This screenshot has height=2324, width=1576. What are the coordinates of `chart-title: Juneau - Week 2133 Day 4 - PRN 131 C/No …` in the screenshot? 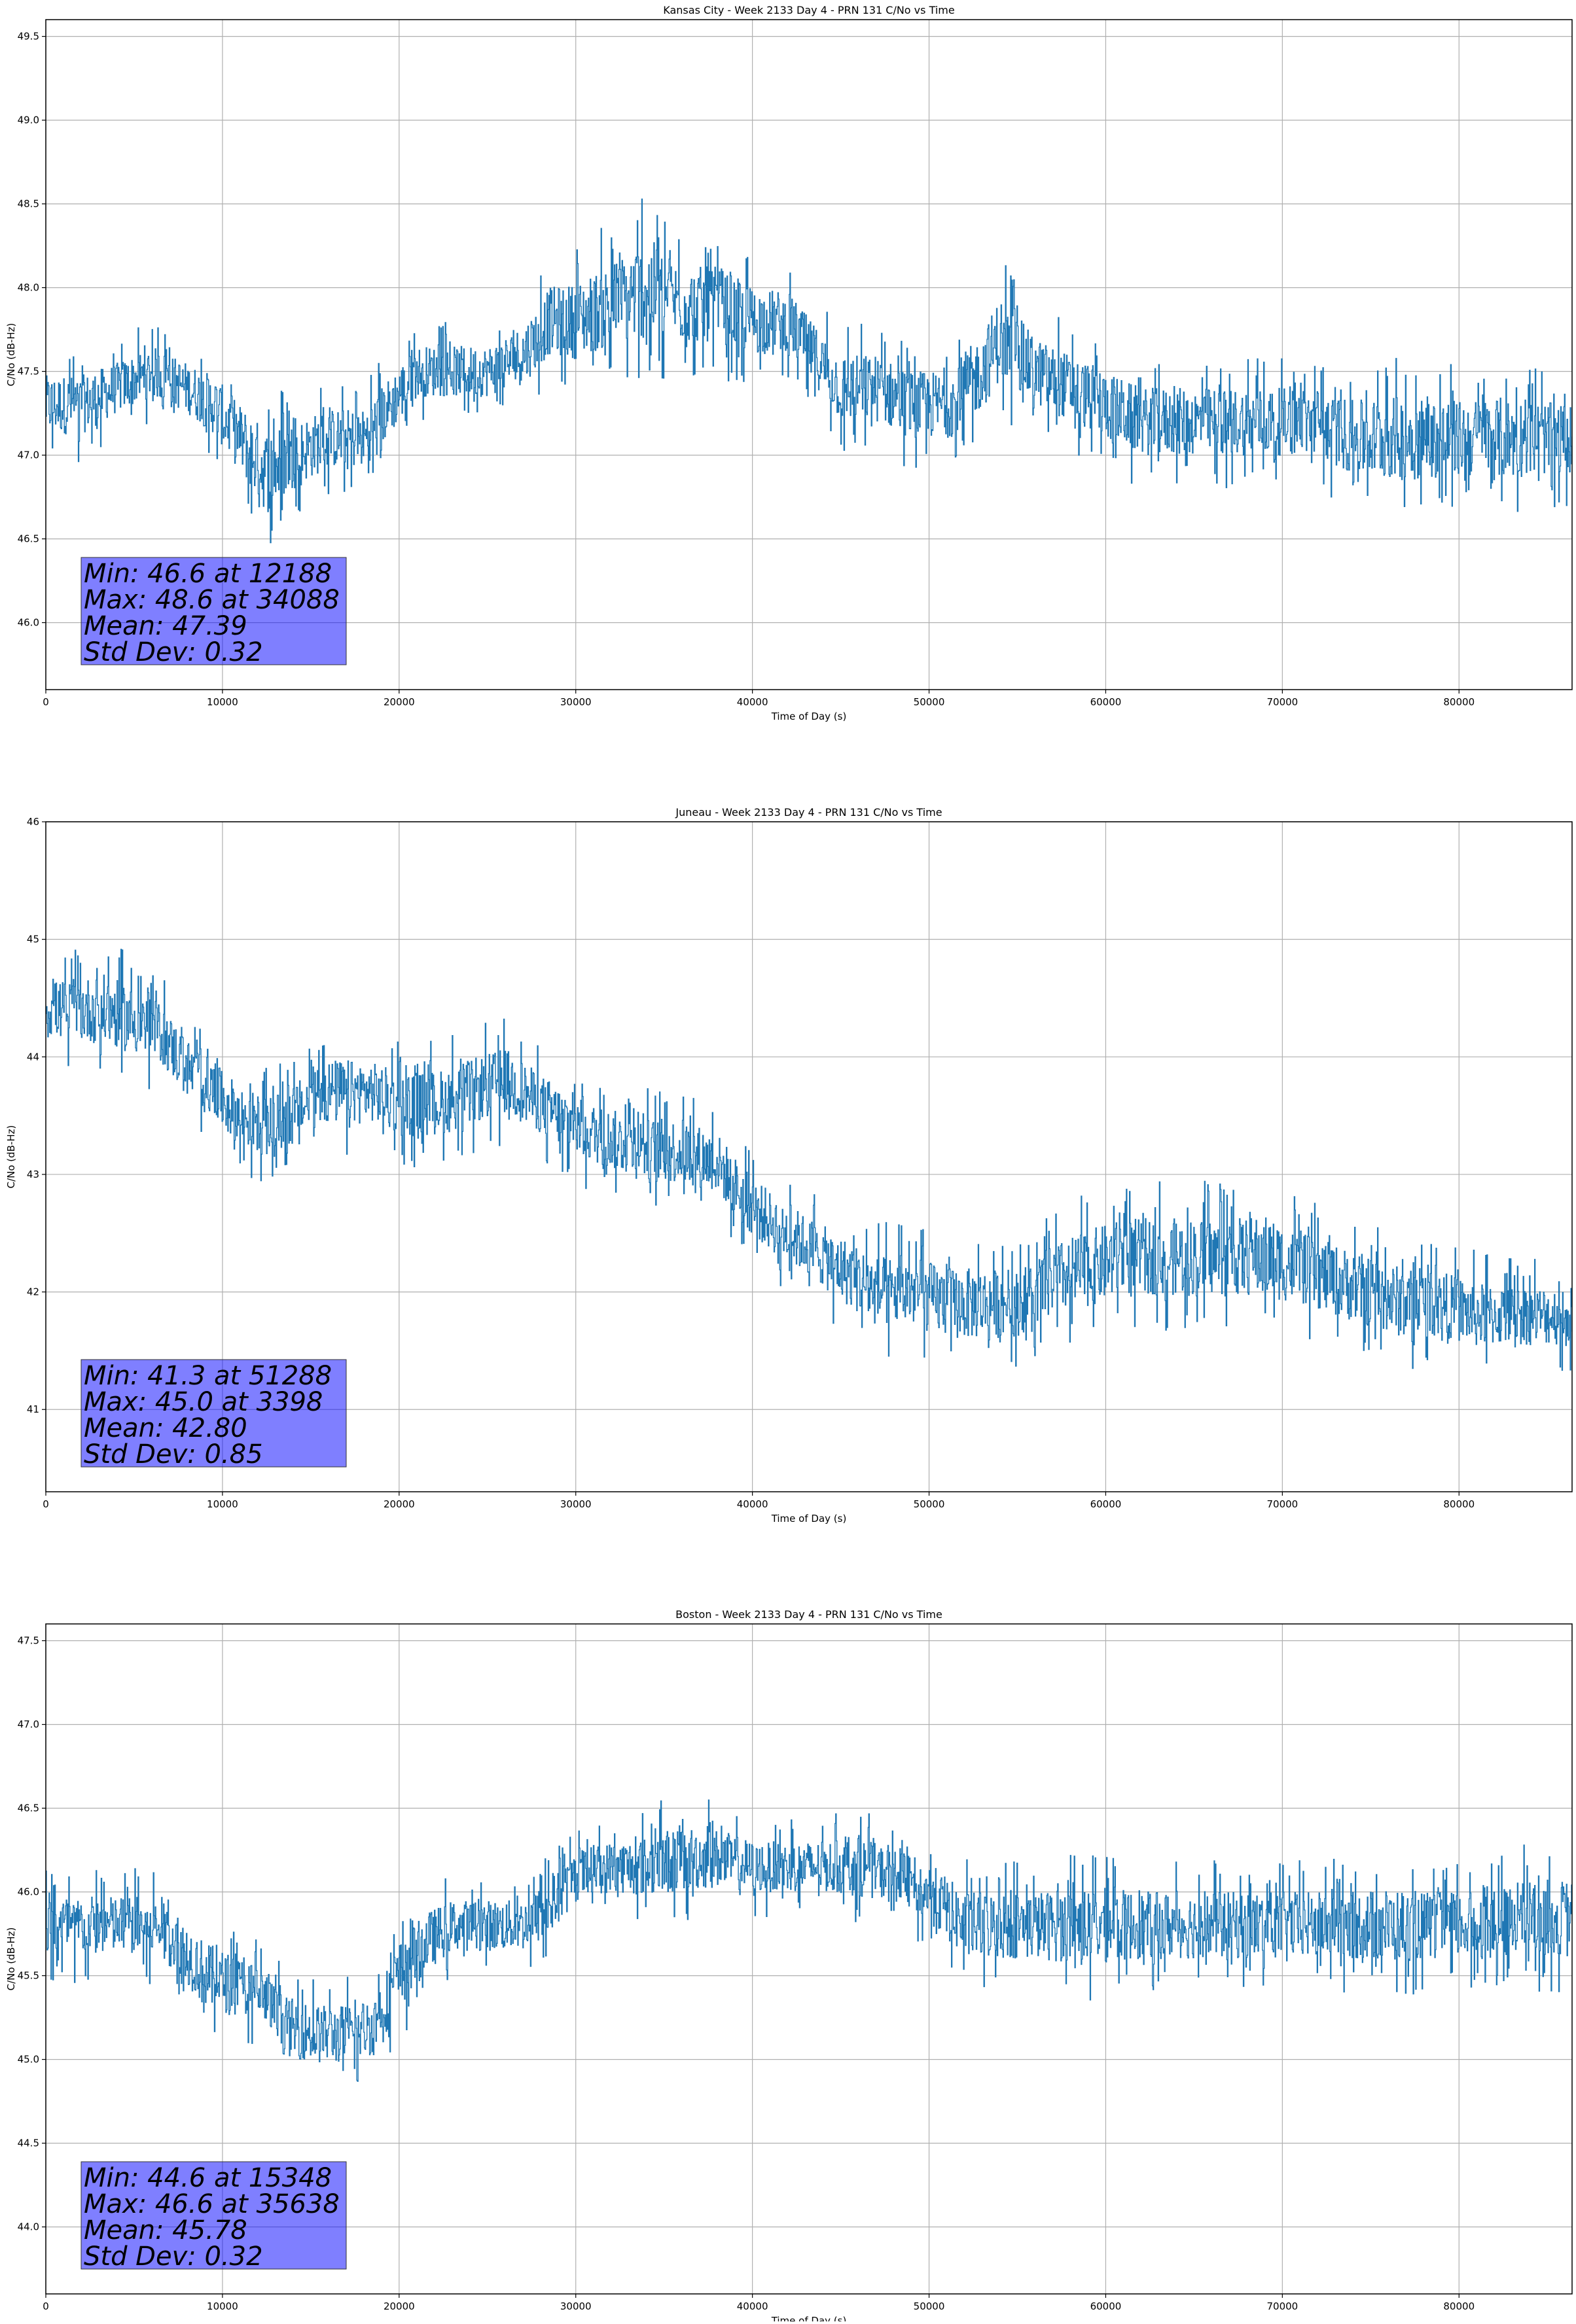 It's located at (808, 812).